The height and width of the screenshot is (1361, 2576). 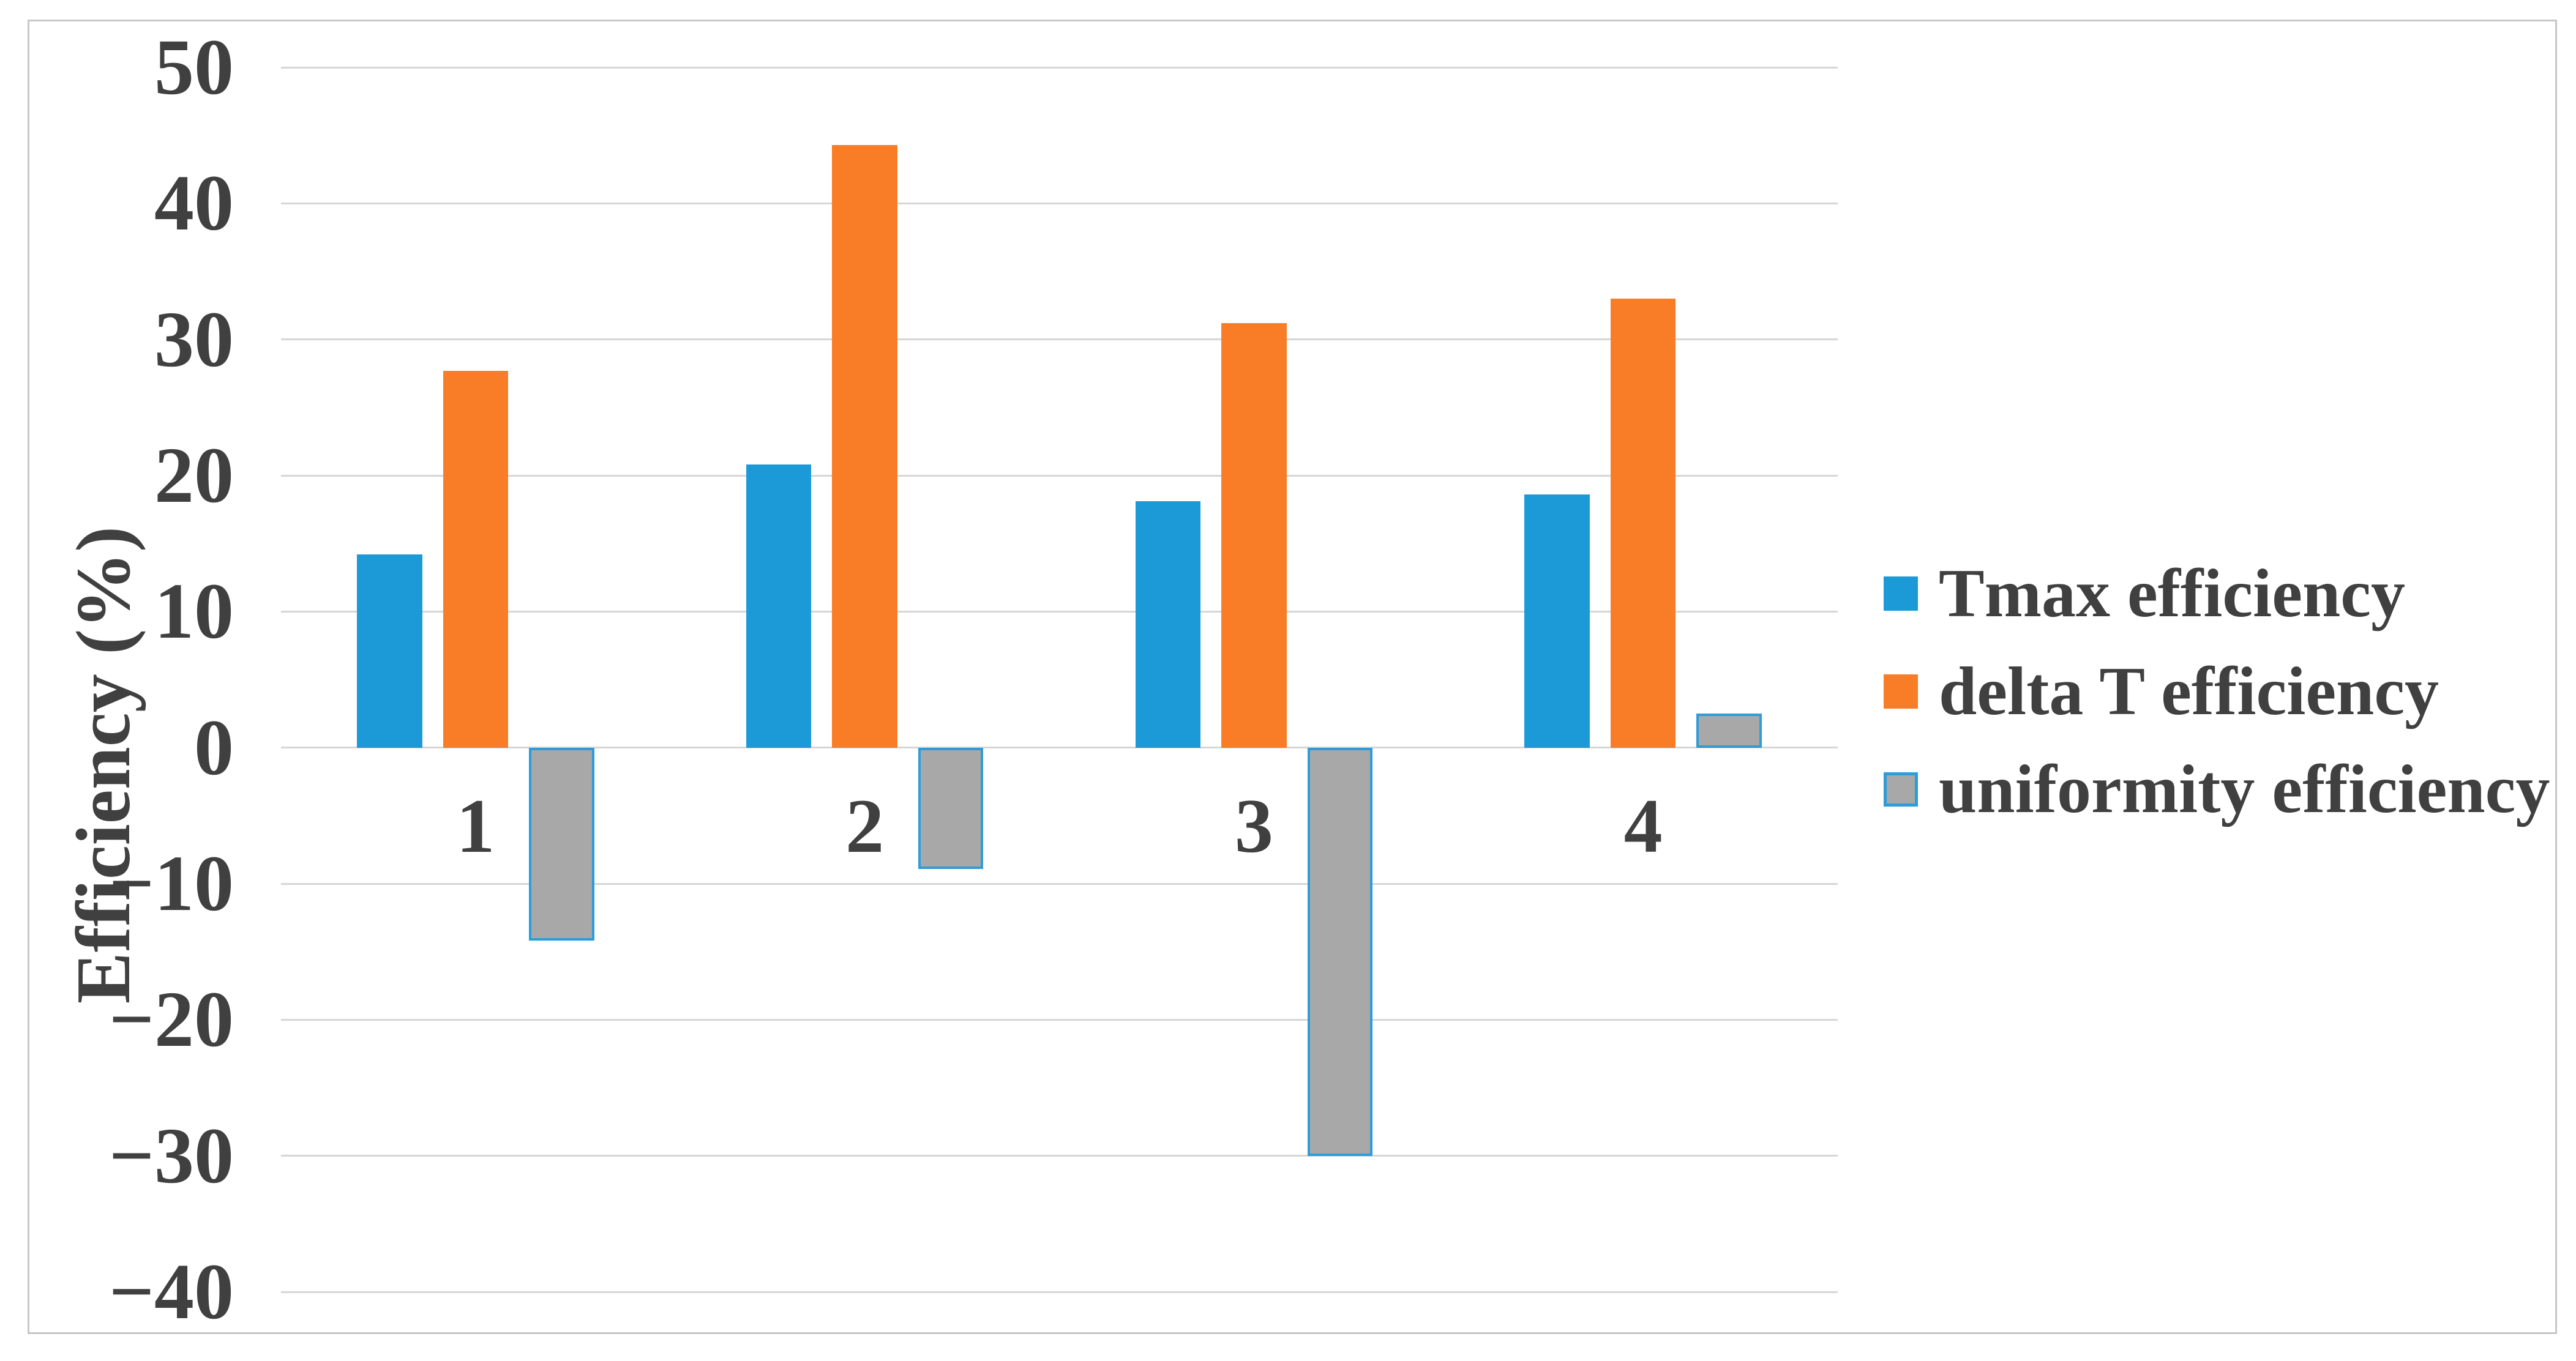 I want to click on bar-uniformity-efficiency-cat3, so click(x=1340, y=952).